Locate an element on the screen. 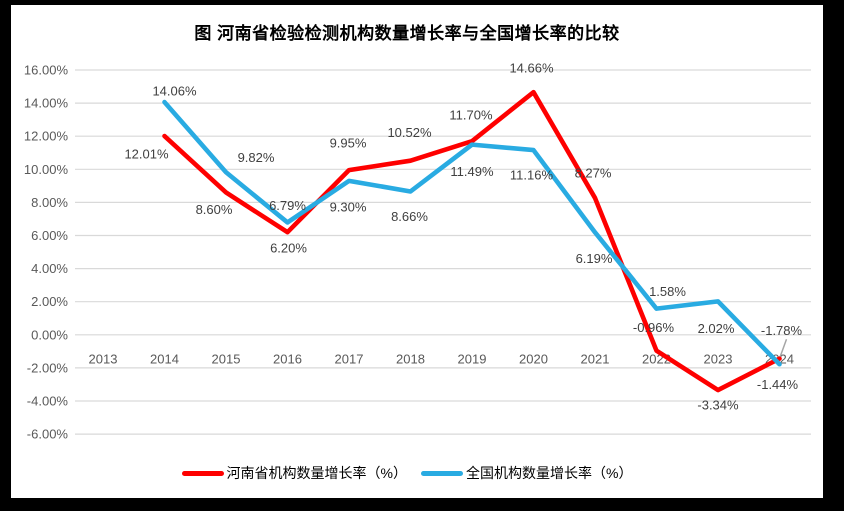 The height and width of the screenshot is (511, 844). henan-data-label: -0.96% is located at coordinates (654, 327).